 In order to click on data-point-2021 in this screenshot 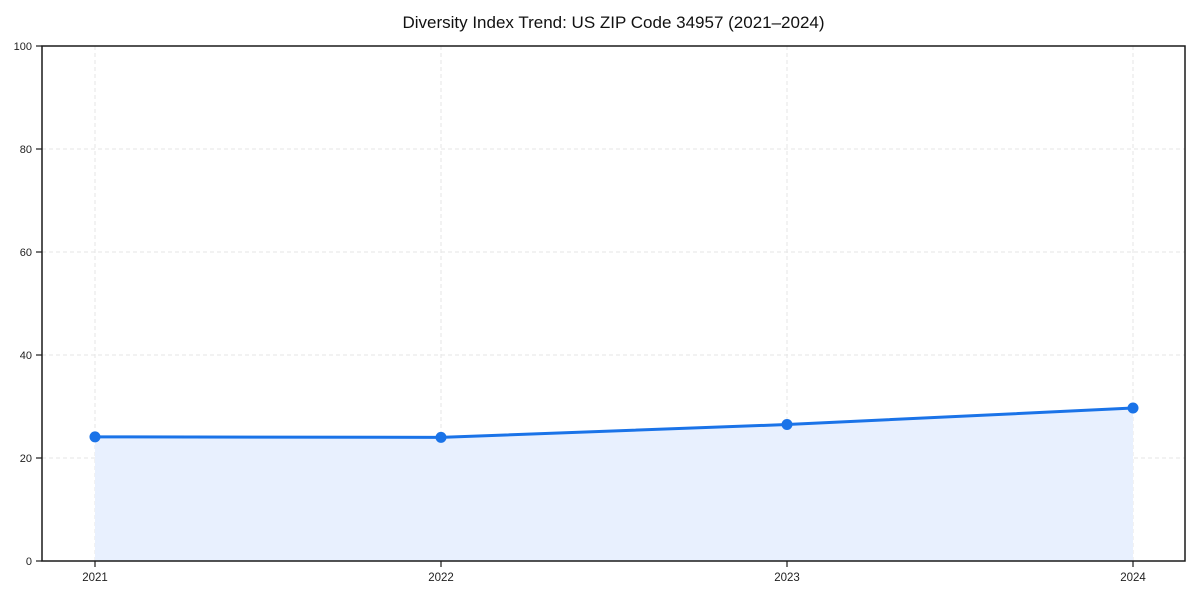, I will do `click(95, 437)`.